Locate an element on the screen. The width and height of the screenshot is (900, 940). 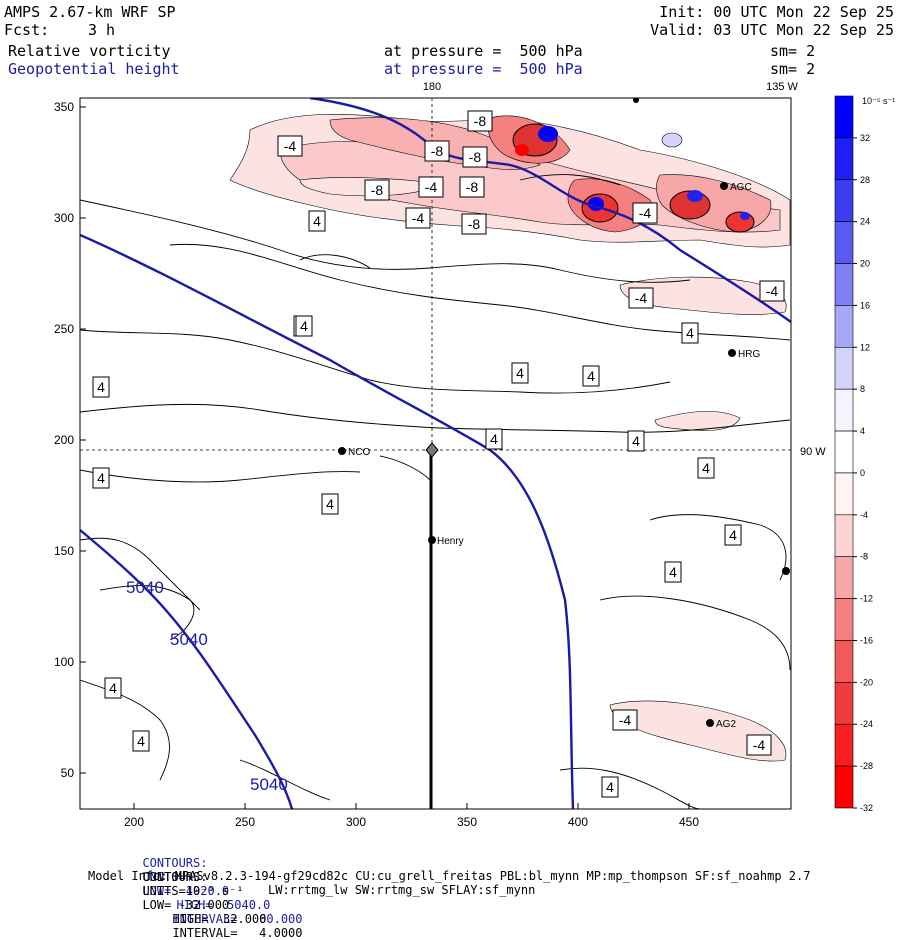
station-henry-label: Henry is located at coordinates (450, 541).